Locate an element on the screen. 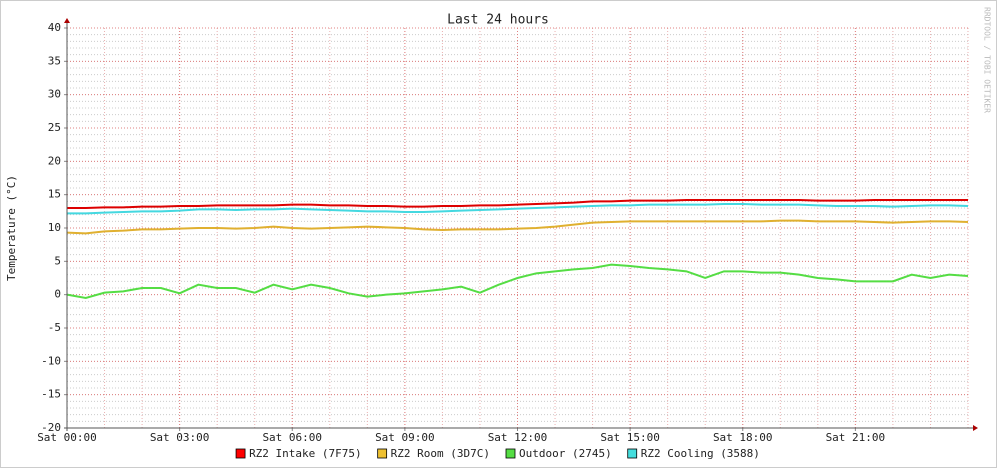 Image resolution: width=997 pixels, height=468 pixels. y-axis-arrow is located at coordinates (67, 20).